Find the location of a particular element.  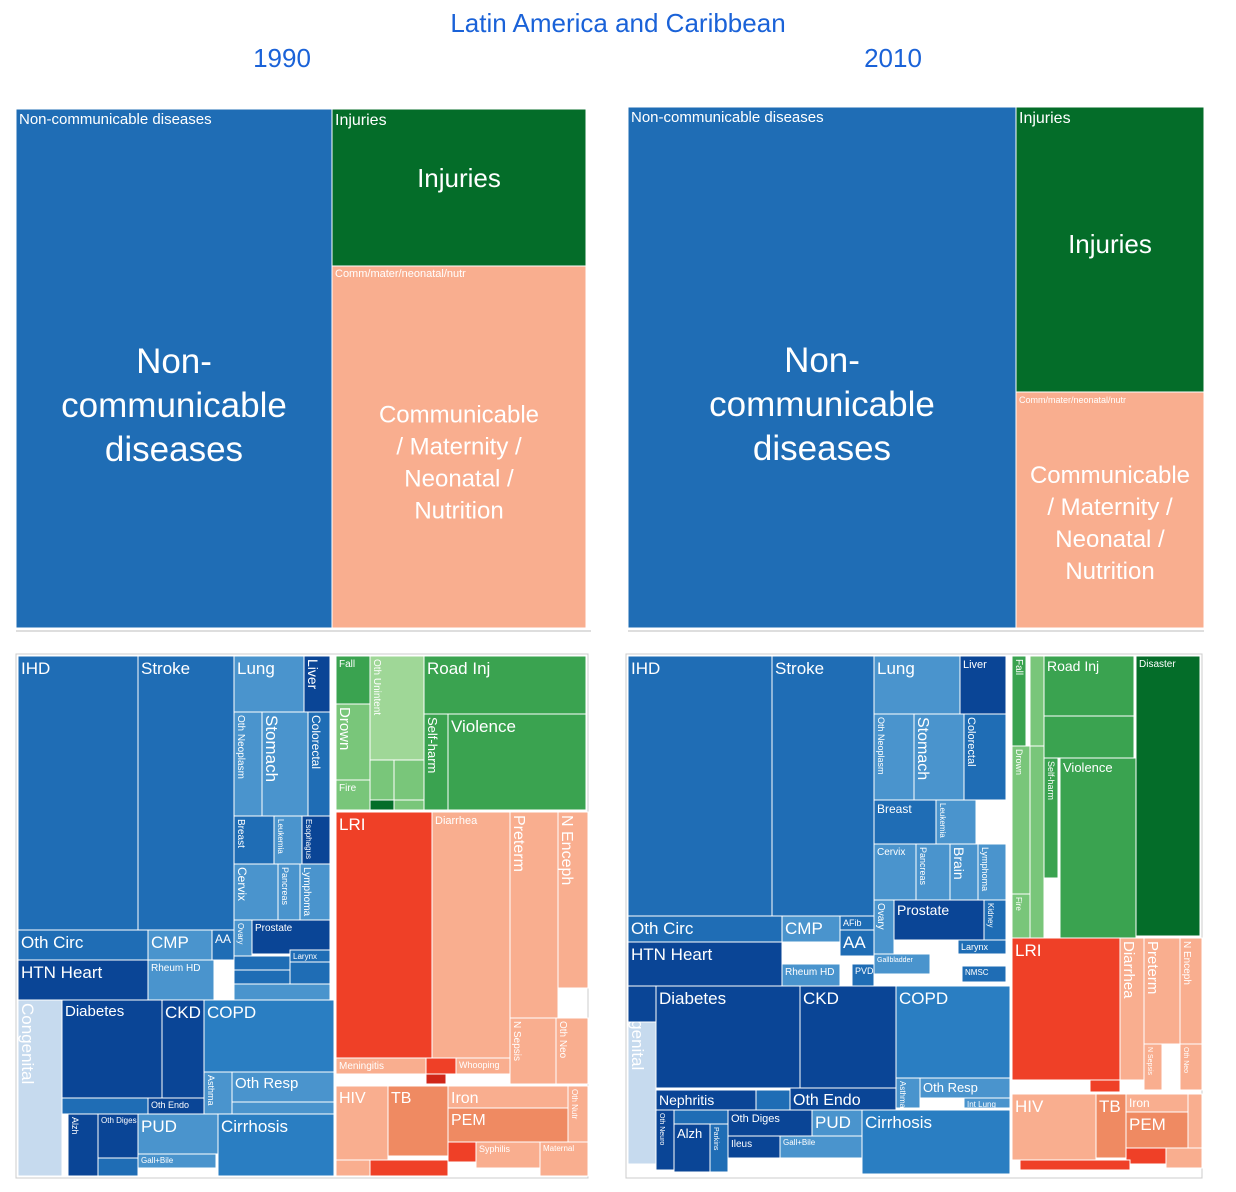

cell-label-congenital: Congenital is located at coordinates (27, 1043).